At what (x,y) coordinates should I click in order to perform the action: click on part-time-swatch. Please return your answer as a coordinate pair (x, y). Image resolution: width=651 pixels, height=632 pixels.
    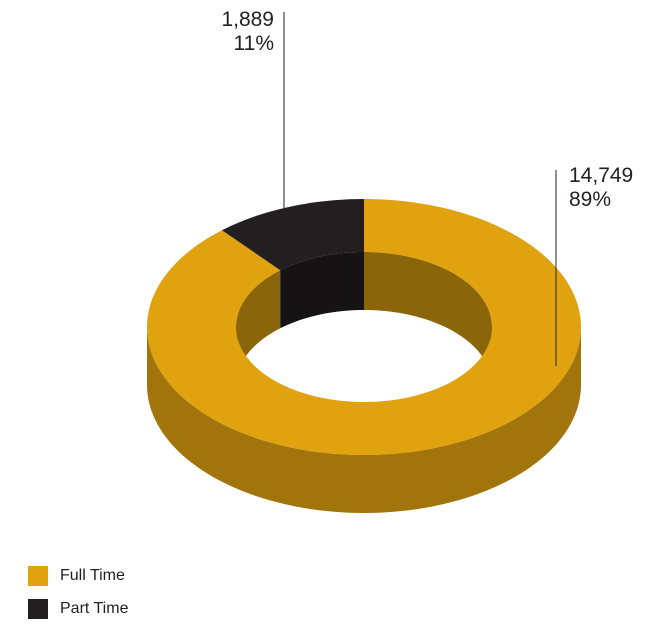
    Looking at the image, I should click on (38, 609).